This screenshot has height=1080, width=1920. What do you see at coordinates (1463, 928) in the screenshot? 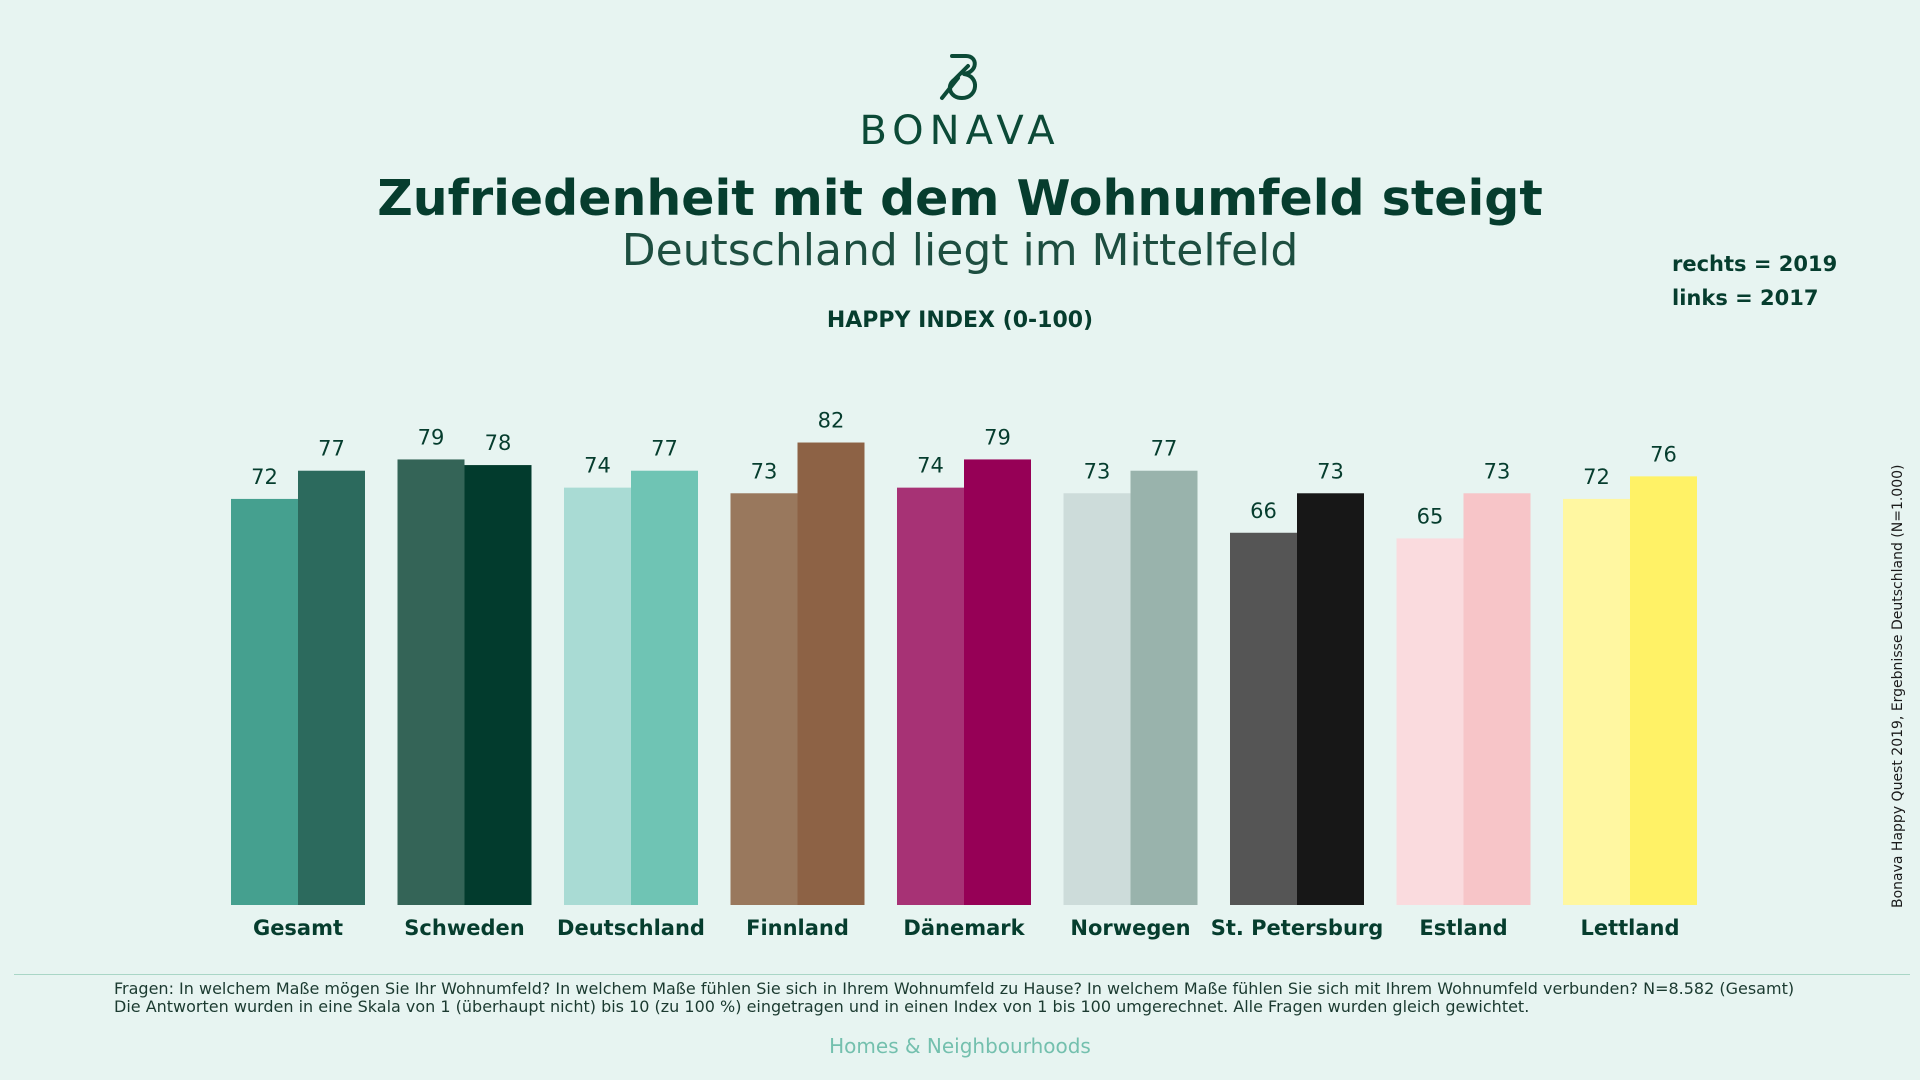
I see `category-label-estland: Estland` at bounding box center [1463, 928].